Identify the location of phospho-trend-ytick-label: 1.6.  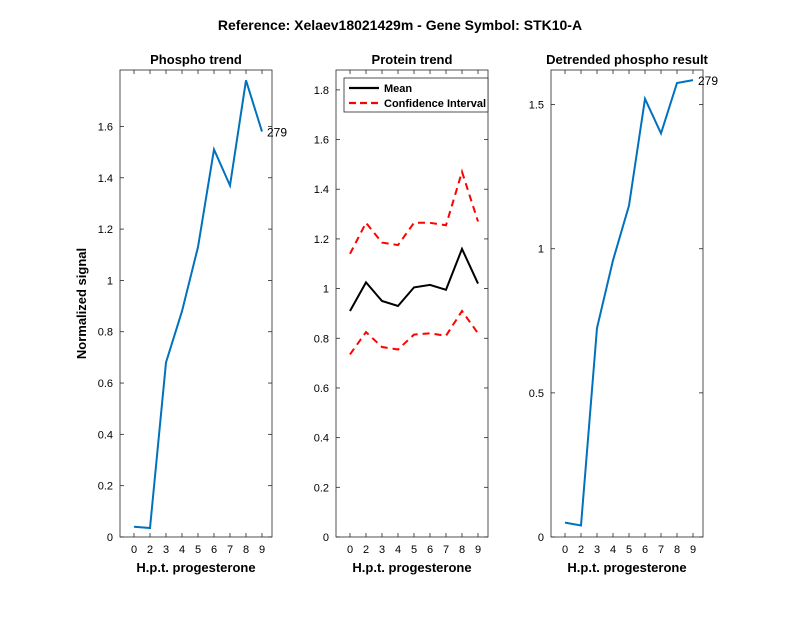
(105, 127).